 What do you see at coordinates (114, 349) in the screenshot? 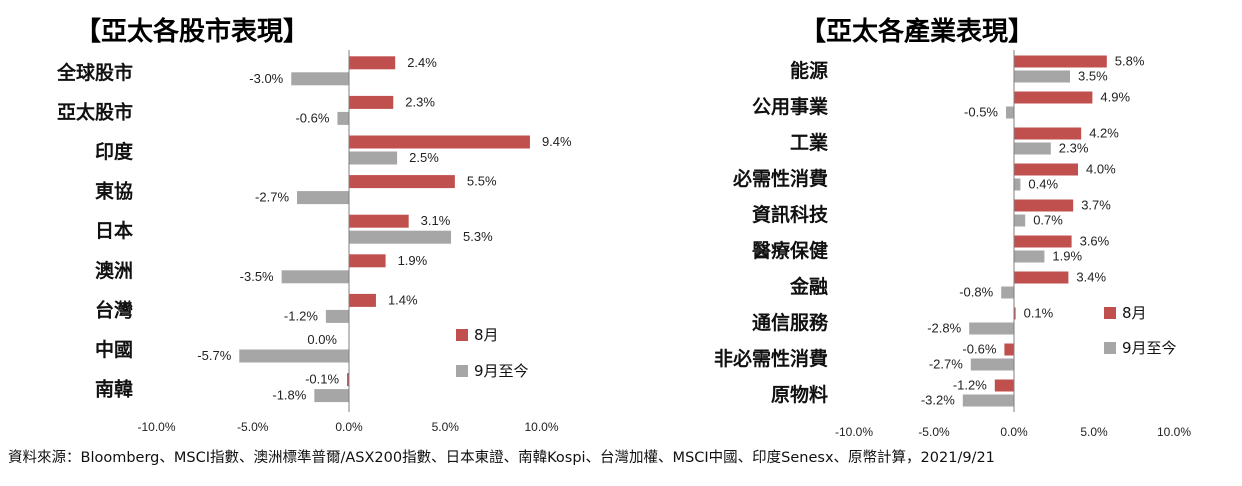
I see `category-label: 中國` at bounding box center [114, 349].